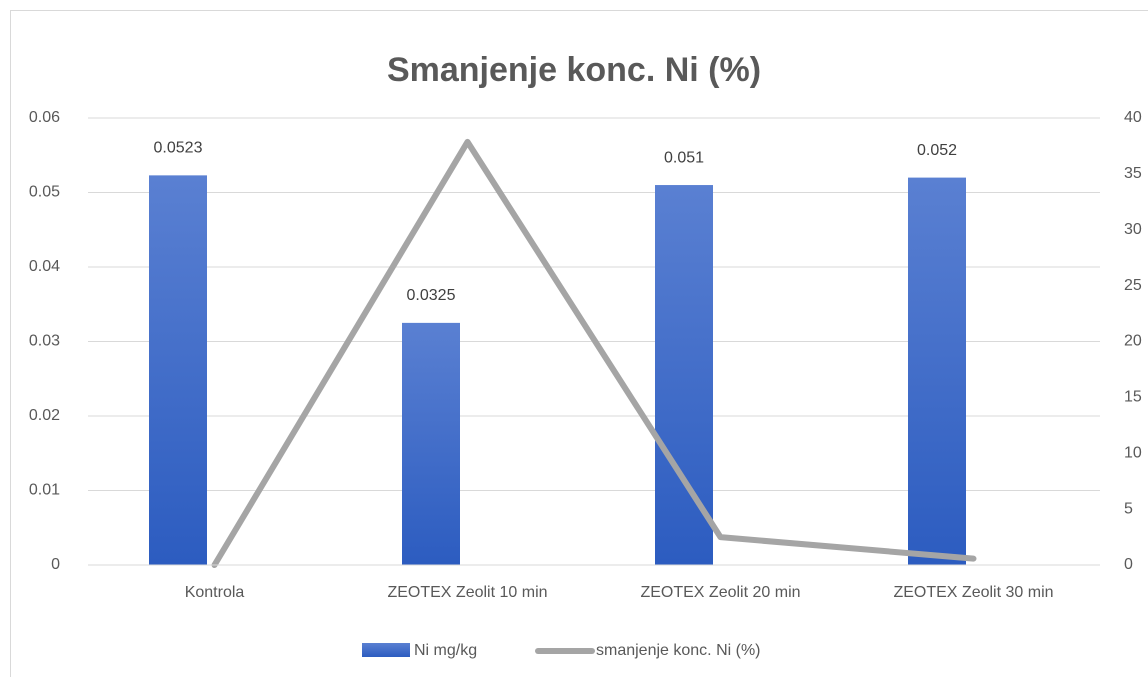 The height and width of the screenshot is (677, 1148). Describe the element at coordinates (178, 148) in the screenshot. I see `data-label: 0.0523` at that location.